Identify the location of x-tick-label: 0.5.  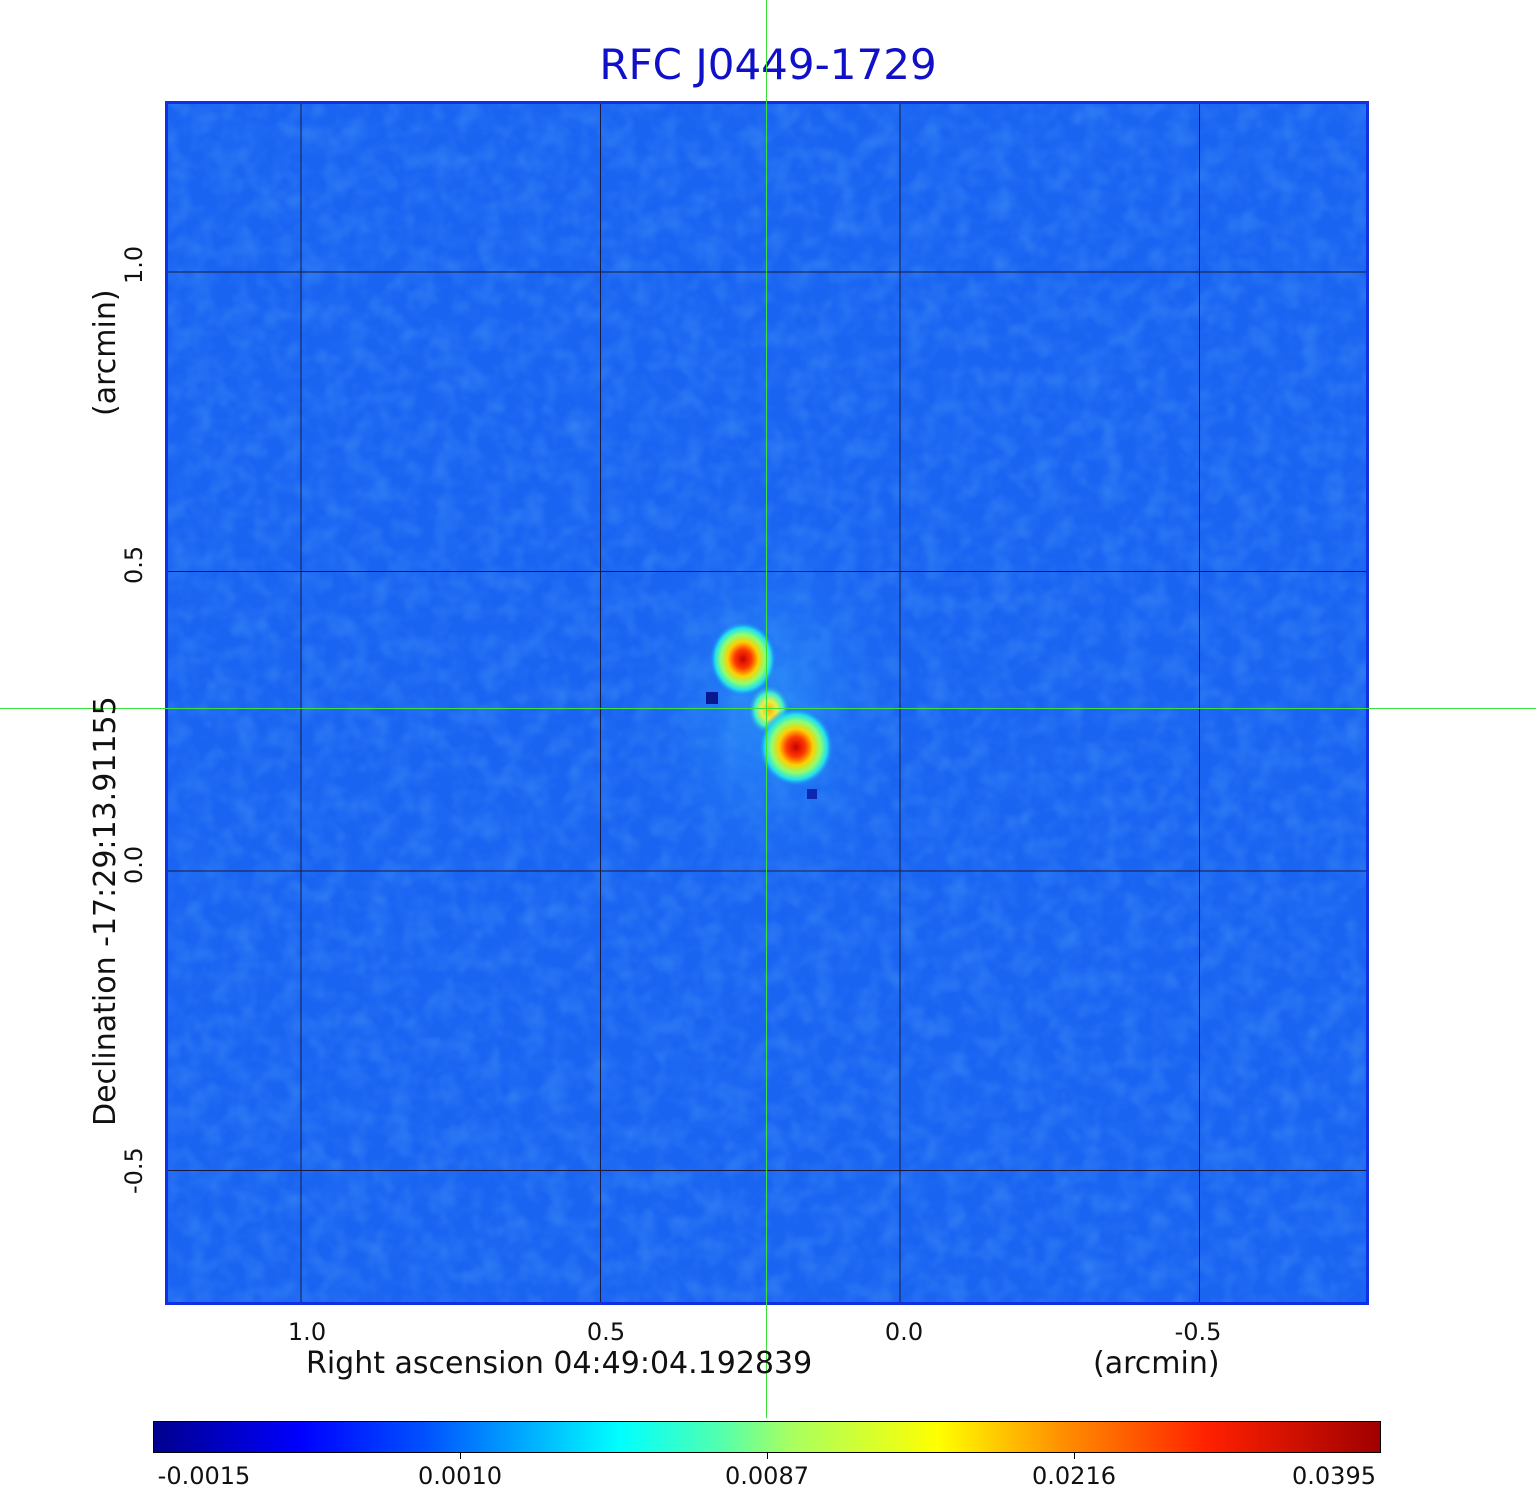
(606, 1332).